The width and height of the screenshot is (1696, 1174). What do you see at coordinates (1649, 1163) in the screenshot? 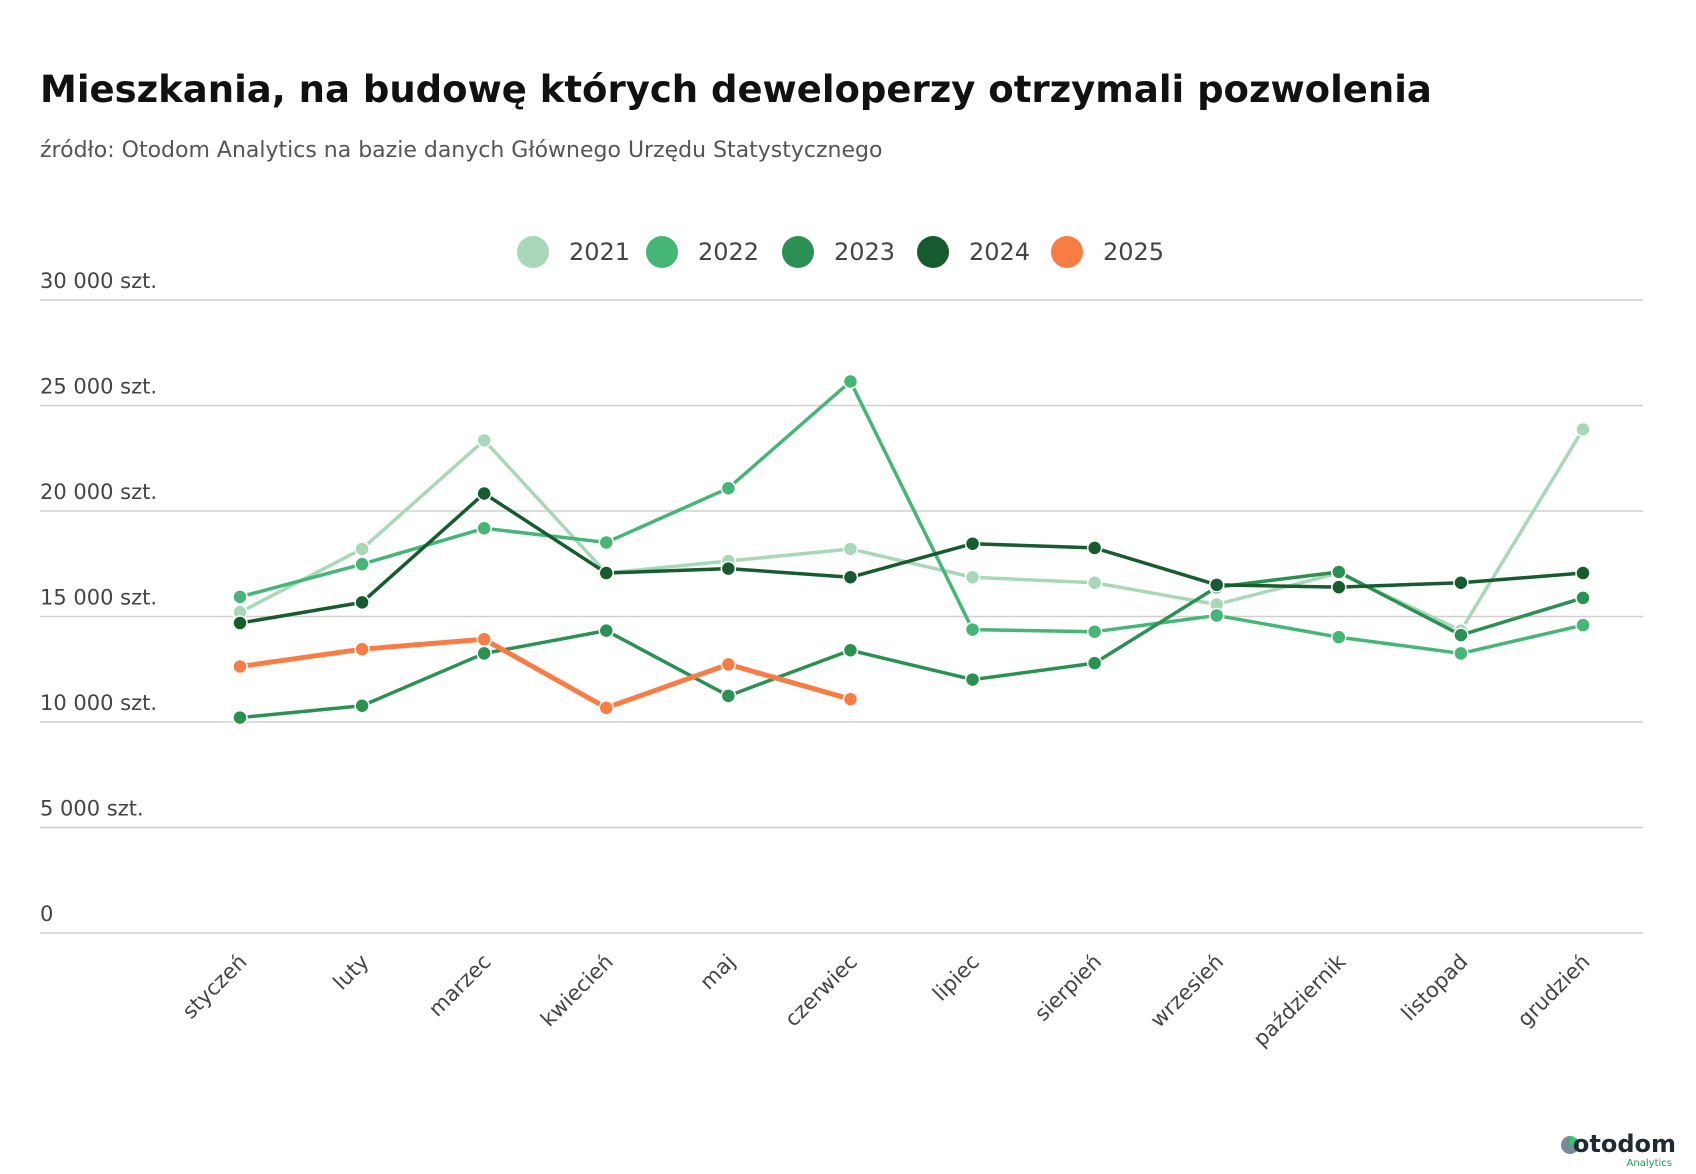
I see `logo-subtext: Analytics` at bounding box center [1649, 1163].